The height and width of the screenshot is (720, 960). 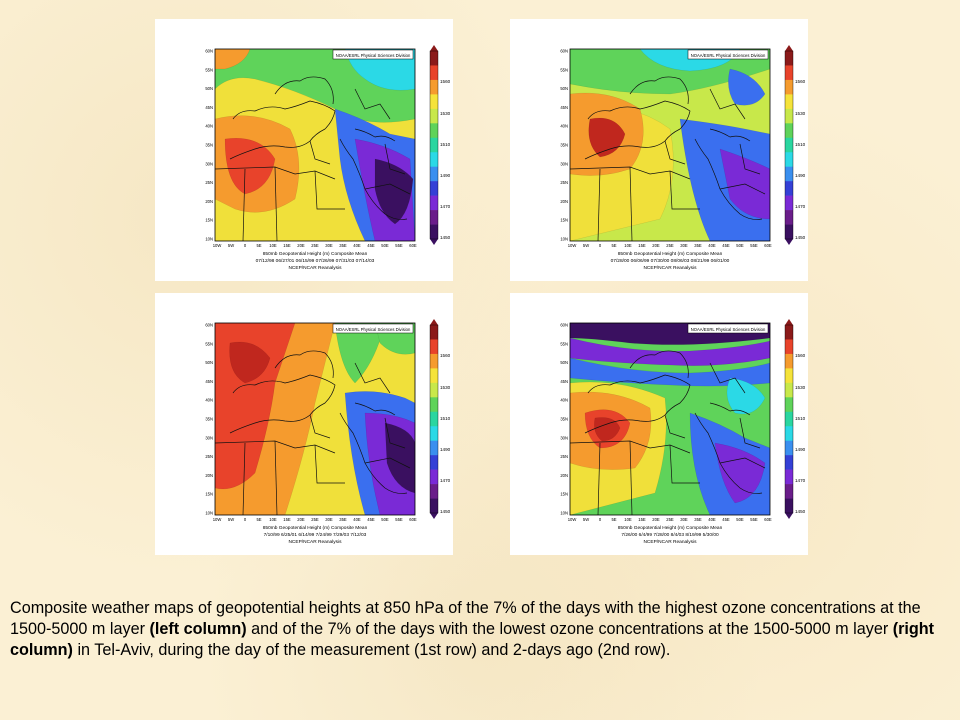 I want to click on longitude-label: 55E, so click(x=399, y=519).